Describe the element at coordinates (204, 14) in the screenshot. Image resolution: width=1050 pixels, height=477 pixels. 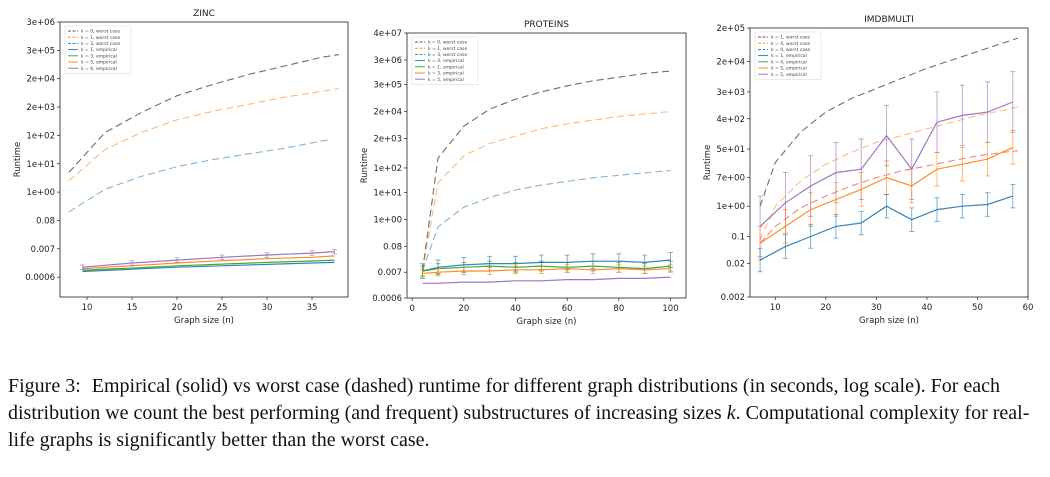
I see `chart-title: ZINC` at that location.